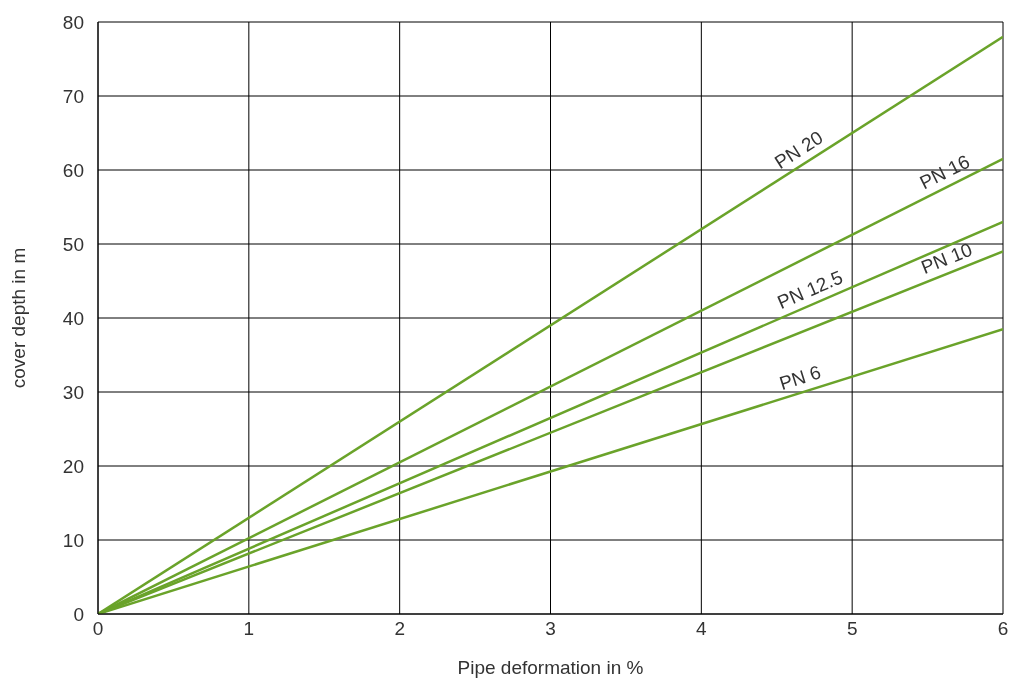 The height and width of the screenshot is (690, 1023). Describe the element at coordinates (800, 378) in the screenshot. I see `text: PN 6` at that location.